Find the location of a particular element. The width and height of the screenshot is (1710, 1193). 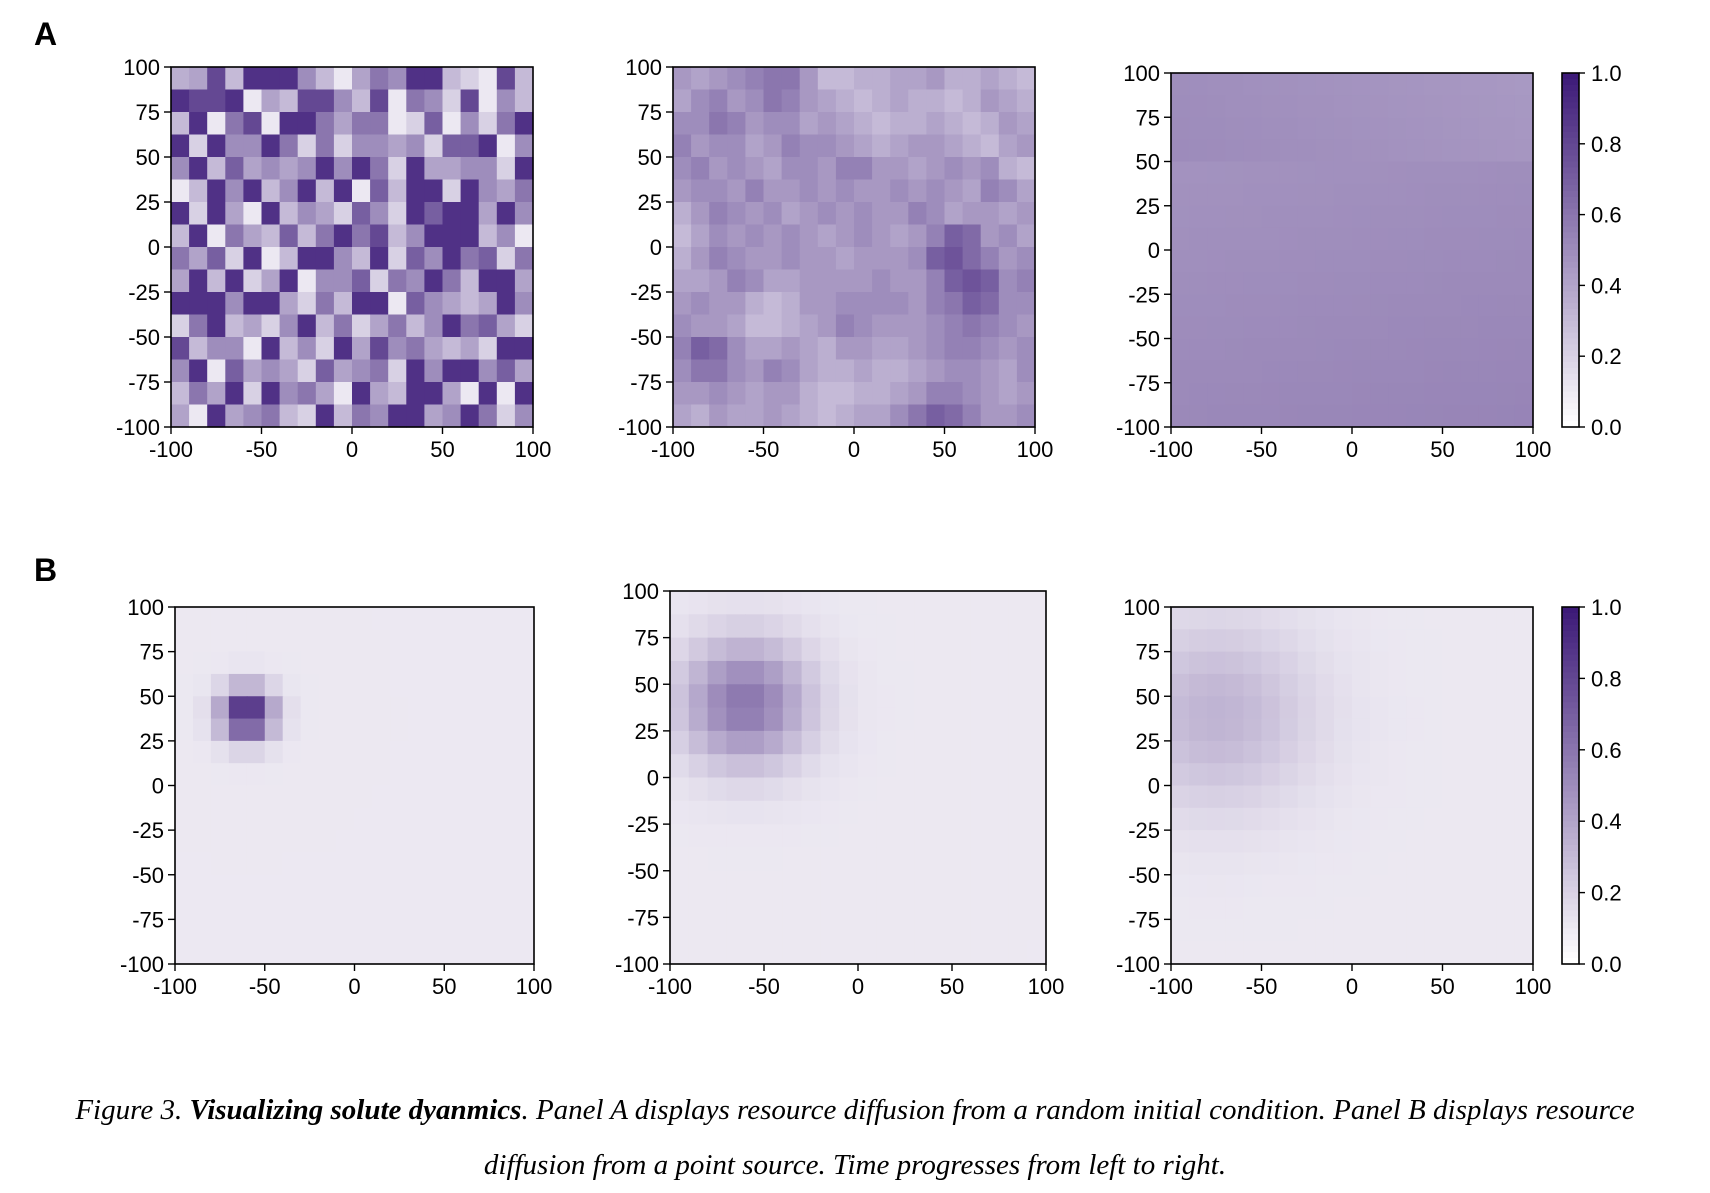

x-tick-label: 100 is located at coordinates (533, 449).